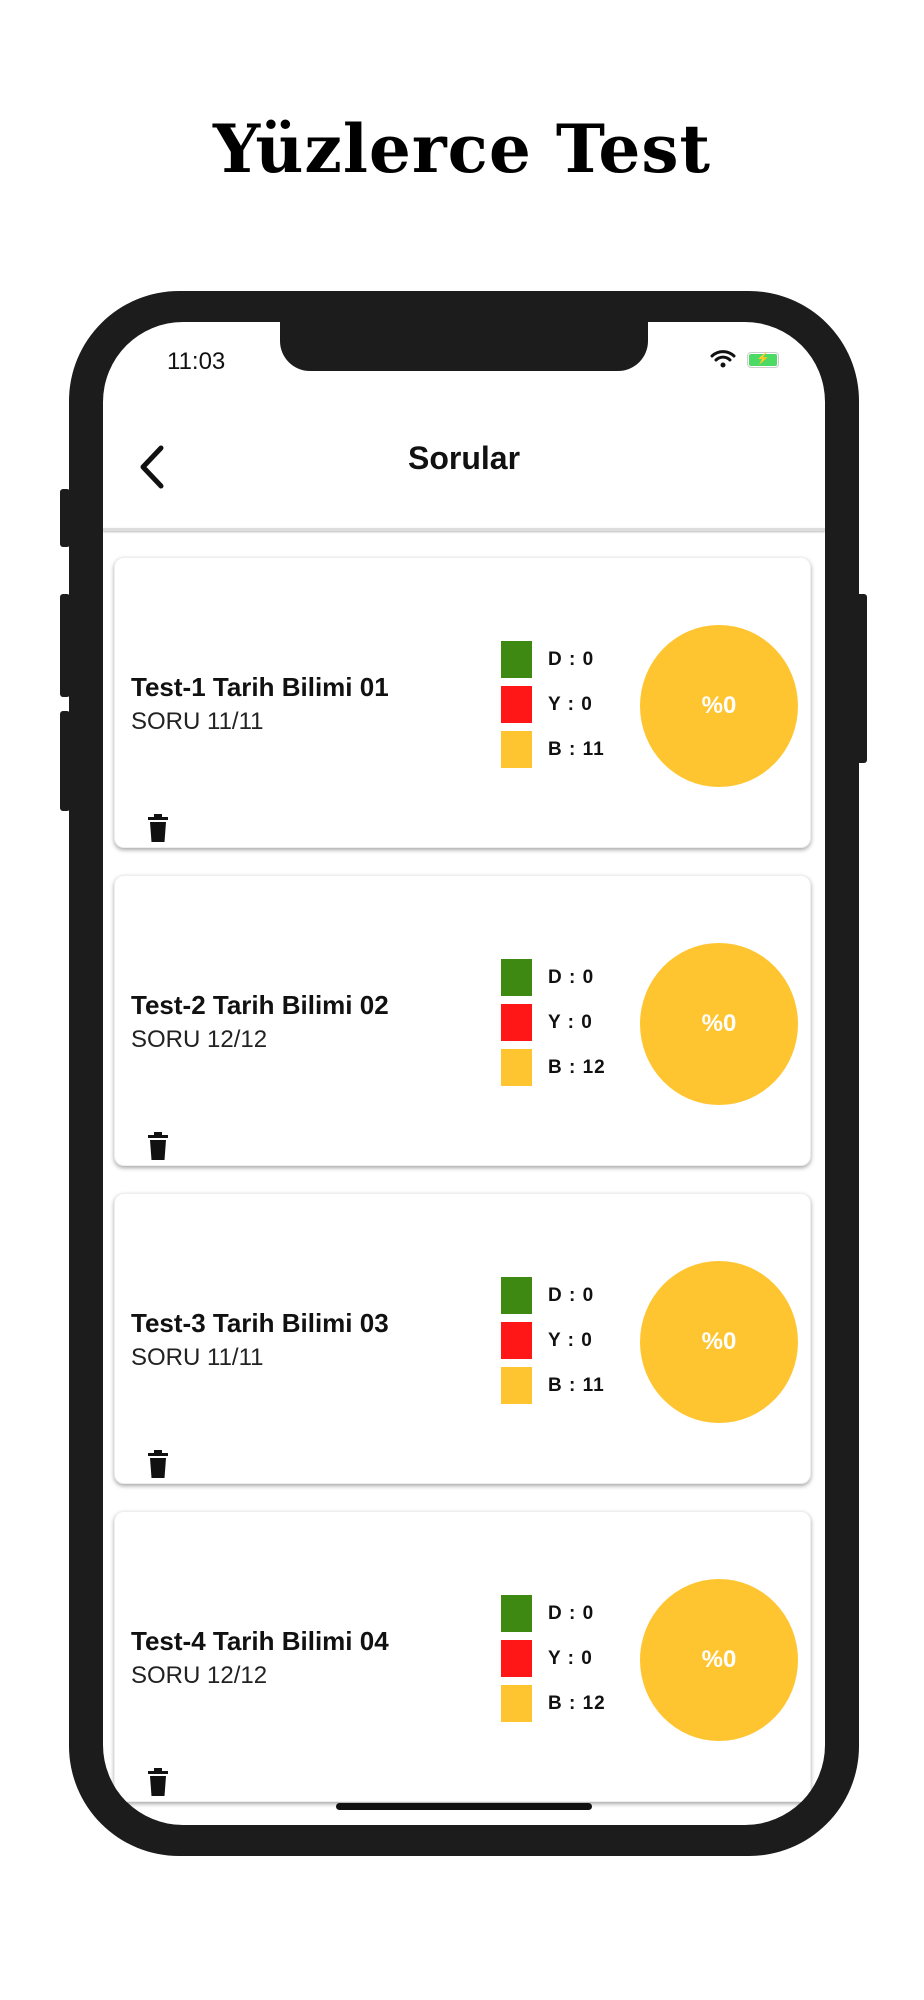  I want to click on chevron-left-icon, so click(152, 467).